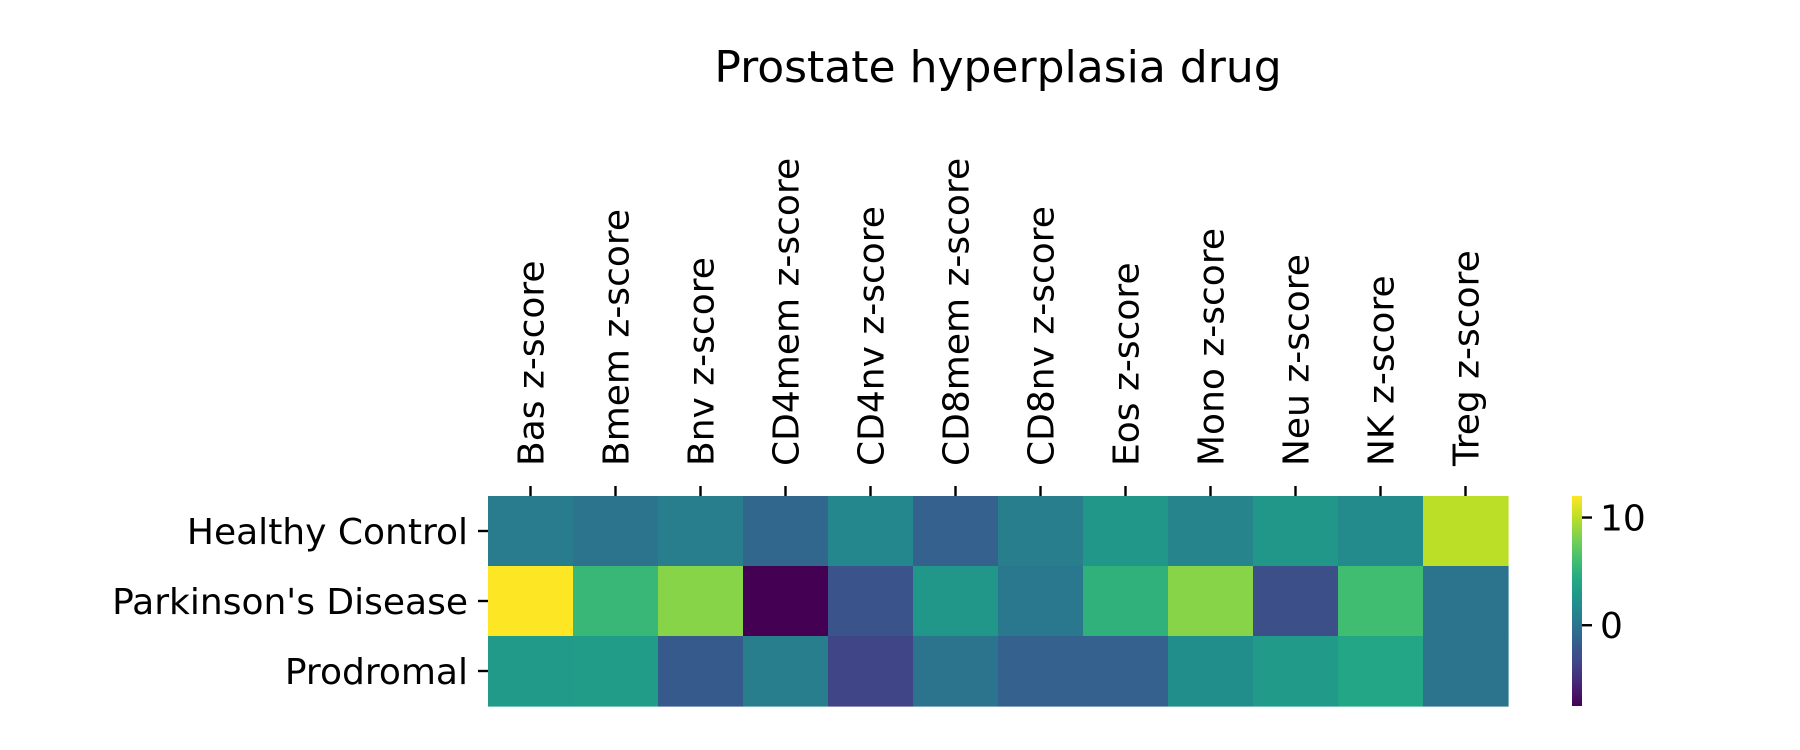 The height and width of the screenshot is (750, 1800). I want to click on heatmap-cell-healthy-control-bmem-z-score, so click(616, 531).